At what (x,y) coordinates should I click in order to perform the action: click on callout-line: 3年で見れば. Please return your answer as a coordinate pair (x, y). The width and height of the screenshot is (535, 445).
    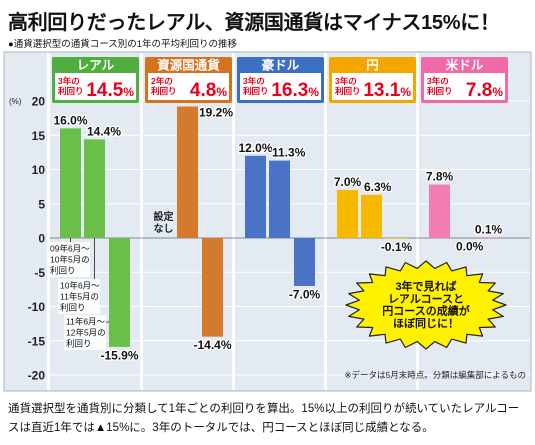
    Looking at the image, I should click on (425, 286).